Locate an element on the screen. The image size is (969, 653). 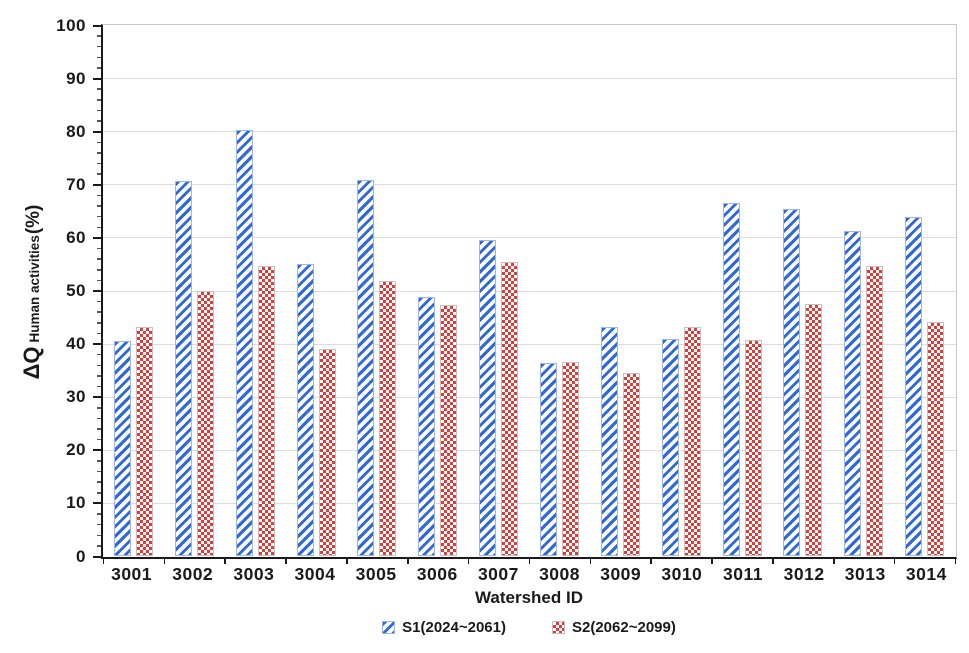
x-tick-label: 3008 is located at coordinates (560, 574).